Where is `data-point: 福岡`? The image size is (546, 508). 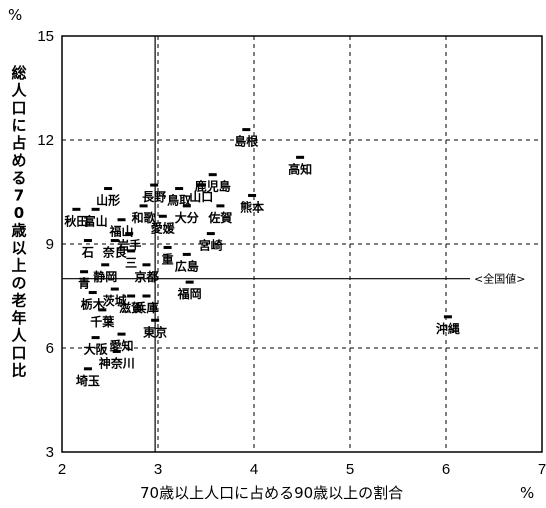 data-point: 福岡 is located at coordinates (189, 290).